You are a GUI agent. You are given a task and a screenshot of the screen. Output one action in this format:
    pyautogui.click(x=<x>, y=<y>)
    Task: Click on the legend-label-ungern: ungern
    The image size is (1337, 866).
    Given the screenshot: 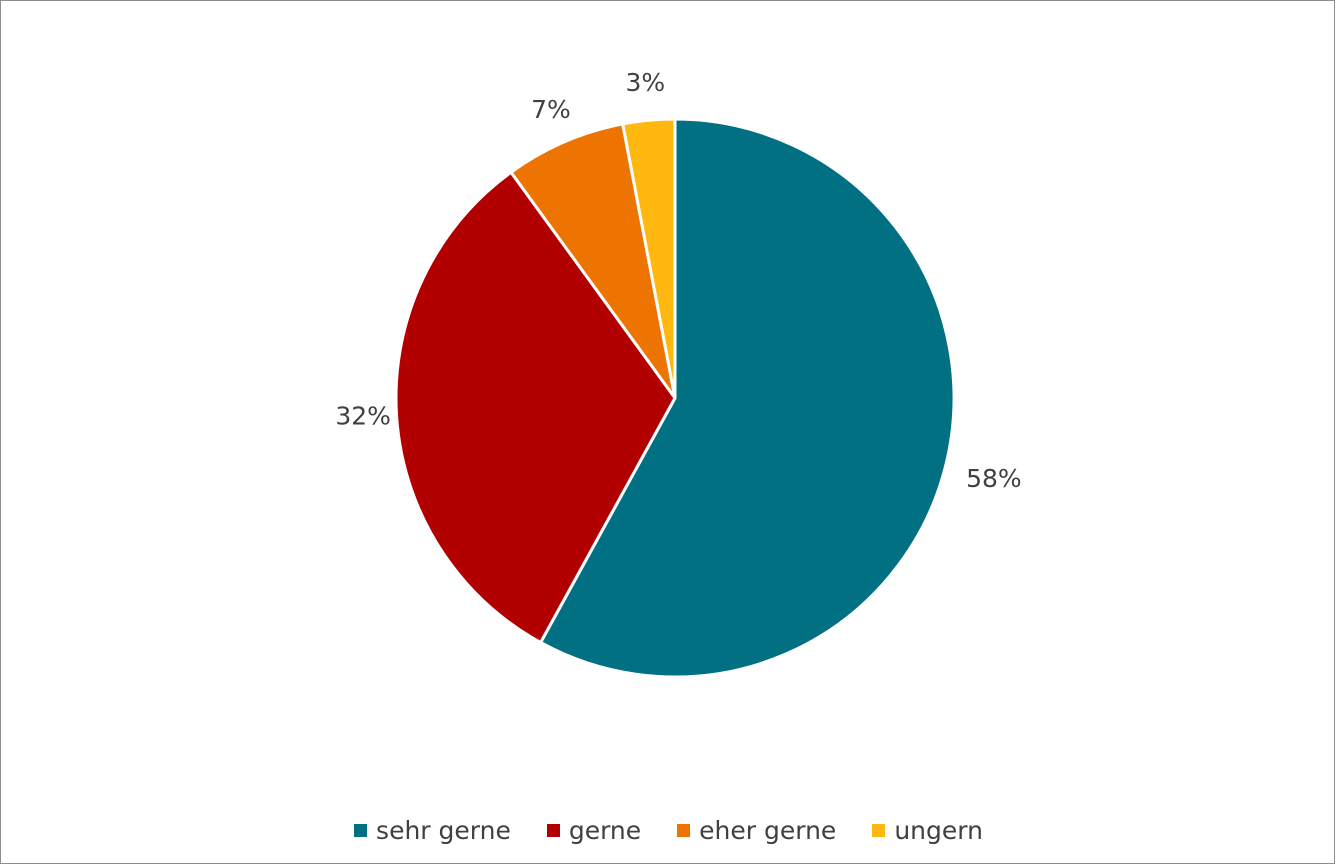 What is the action you would take?
    pyautogui.click(x=938, y=830)
    